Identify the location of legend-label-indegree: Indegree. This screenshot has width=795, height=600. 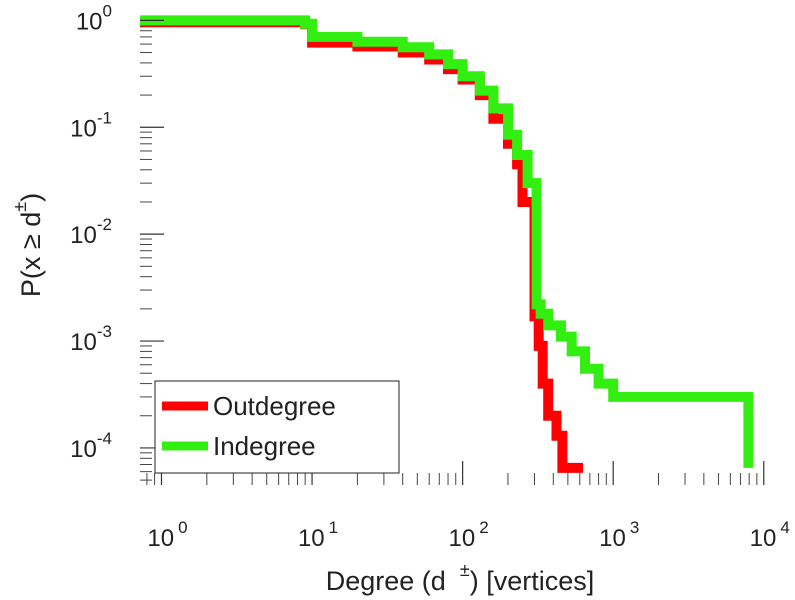
(264, 446).